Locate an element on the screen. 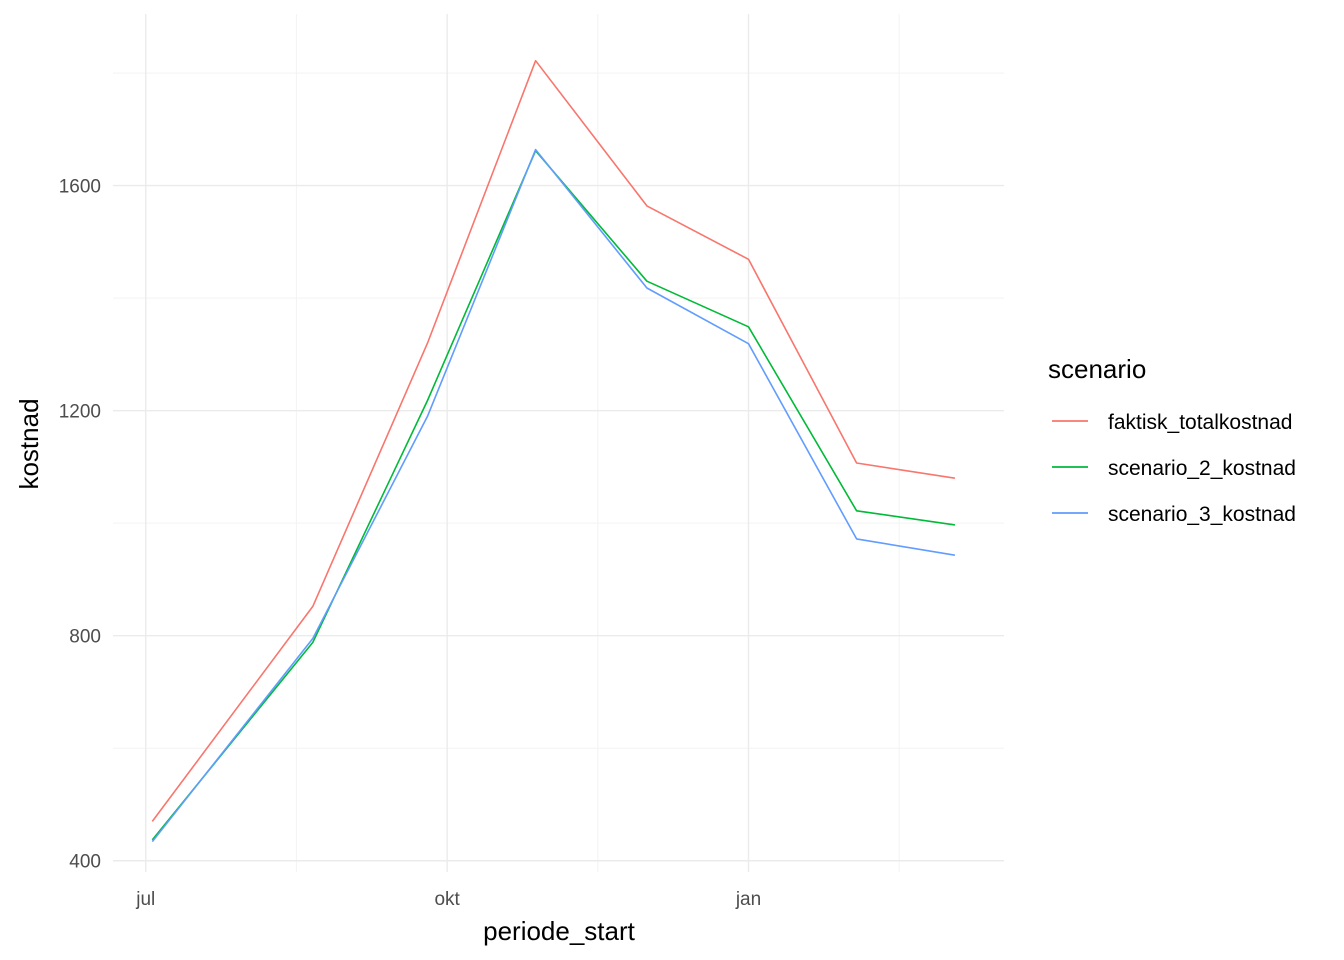 The height and width of the screenshot is (960, 1344). y-tick-label: 400 is located at coordinates (85, 862).